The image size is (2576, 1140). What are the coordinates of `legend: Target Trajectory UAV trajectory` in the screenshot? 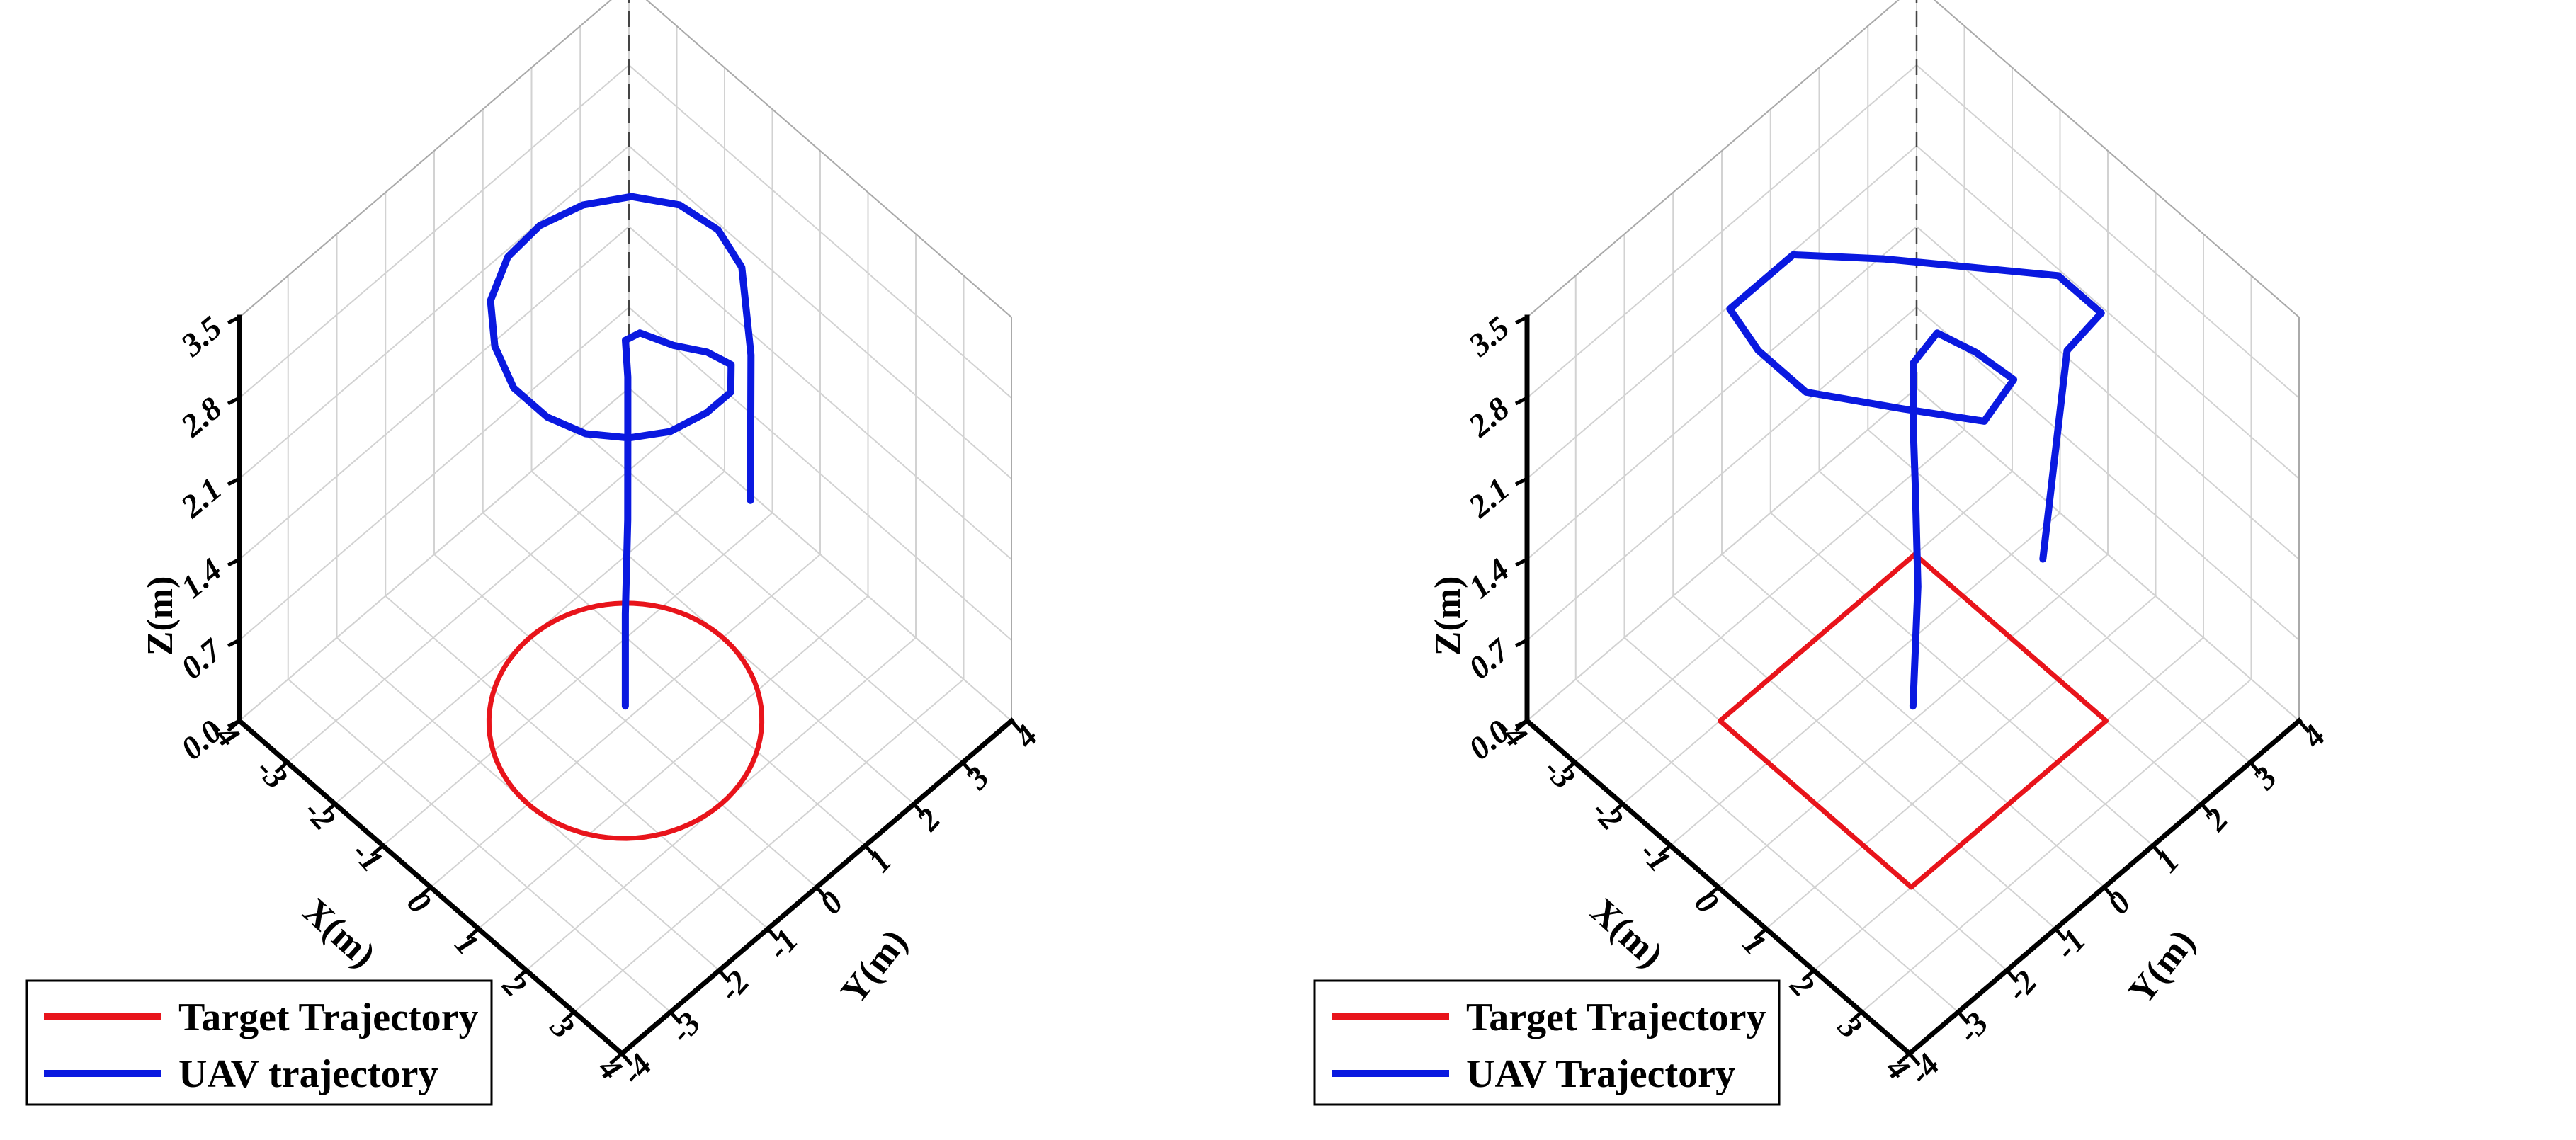 It's located at (259, 1042).